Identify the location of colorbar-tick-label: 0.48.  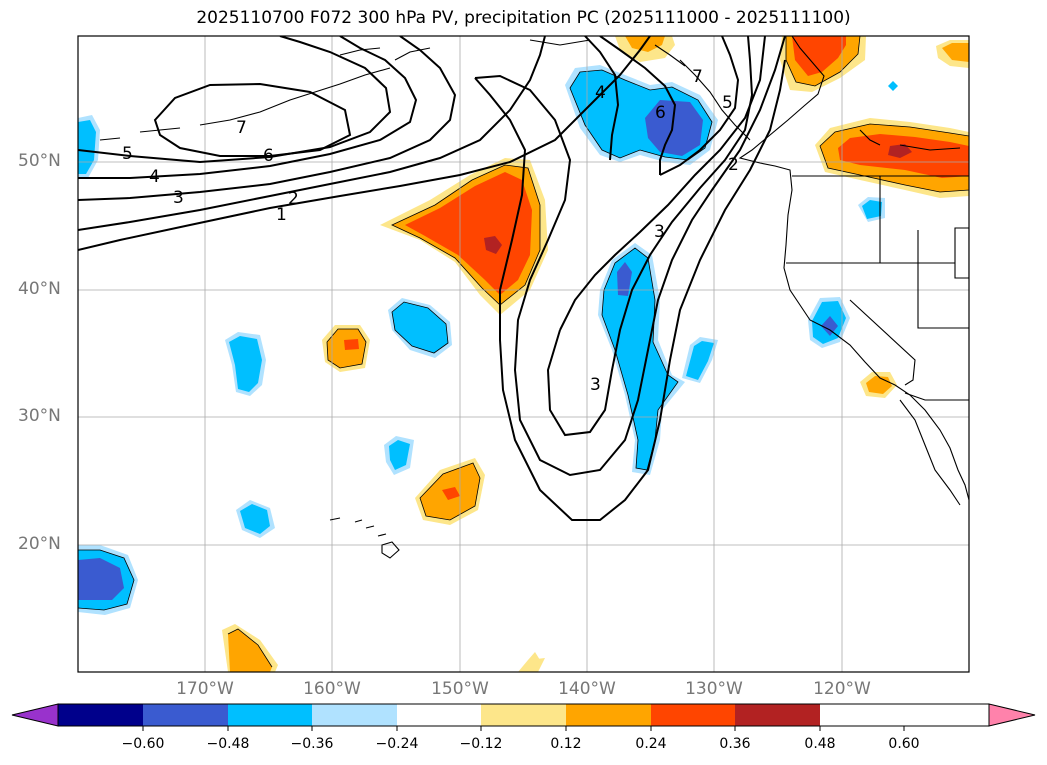
(820, 744).